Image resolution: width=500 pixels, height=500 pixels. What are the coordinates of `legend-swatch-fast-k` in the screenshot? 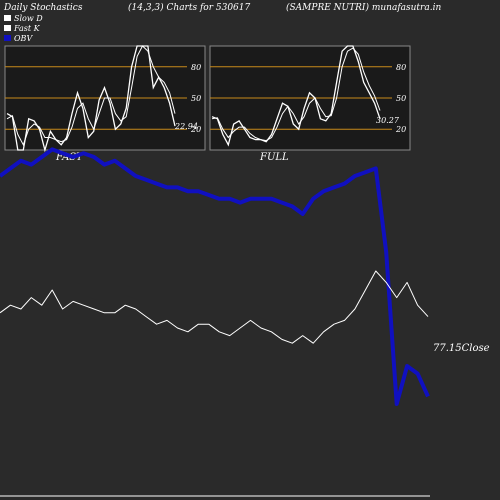 It's located at (7, 28).